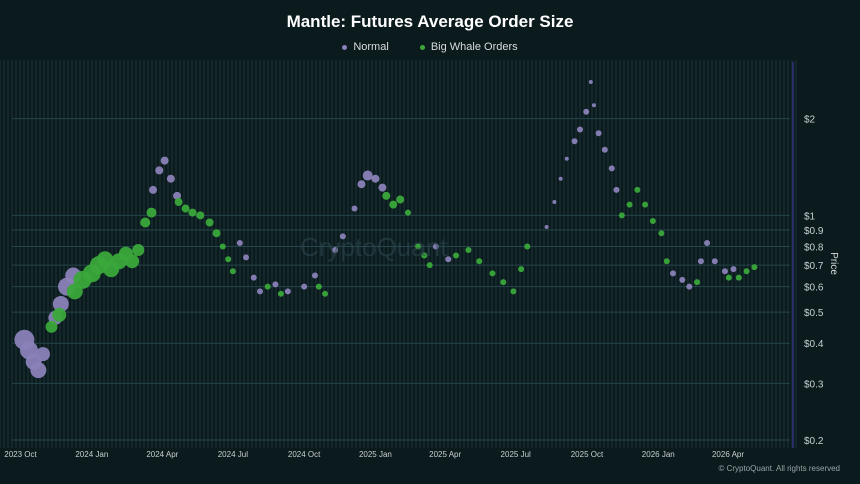 This screenshot has width=860, height=484. I want to click on y-tick-label: $0.9, so click(814, 231).